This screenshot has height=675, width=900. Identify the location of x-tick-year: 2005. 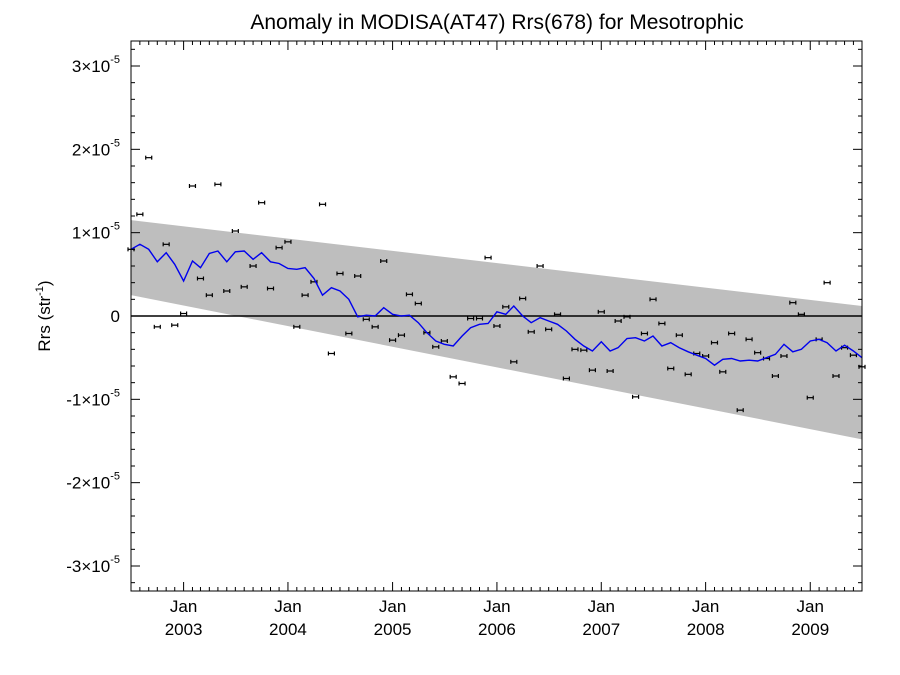
(393, 629).